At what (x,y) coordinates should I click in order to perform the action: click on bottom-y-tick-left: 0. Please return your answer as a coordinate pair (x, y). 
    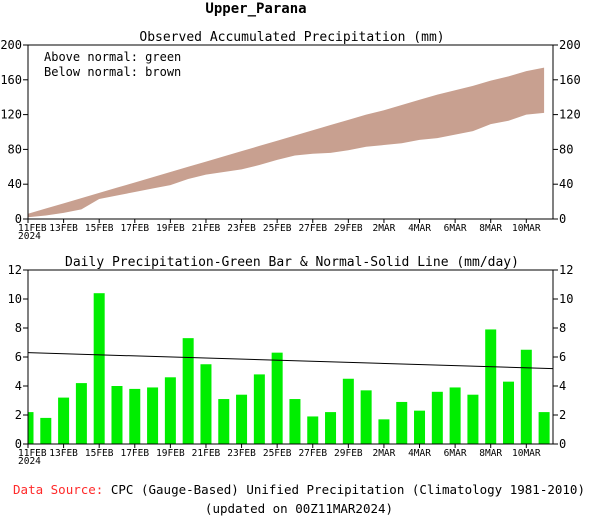
    Looking at the image, I should click on (18, 444).